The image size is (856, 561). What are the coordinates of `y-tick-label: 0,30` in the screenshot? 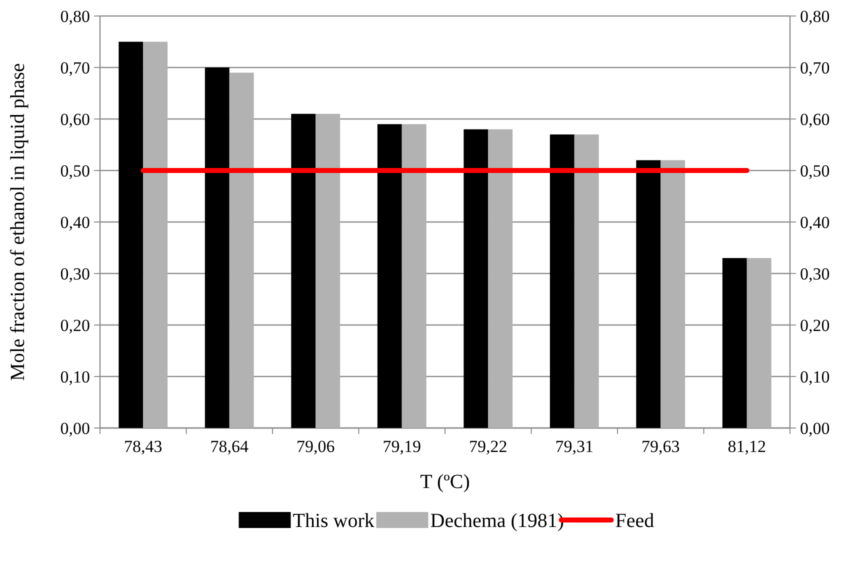 It's located at (75, 274).